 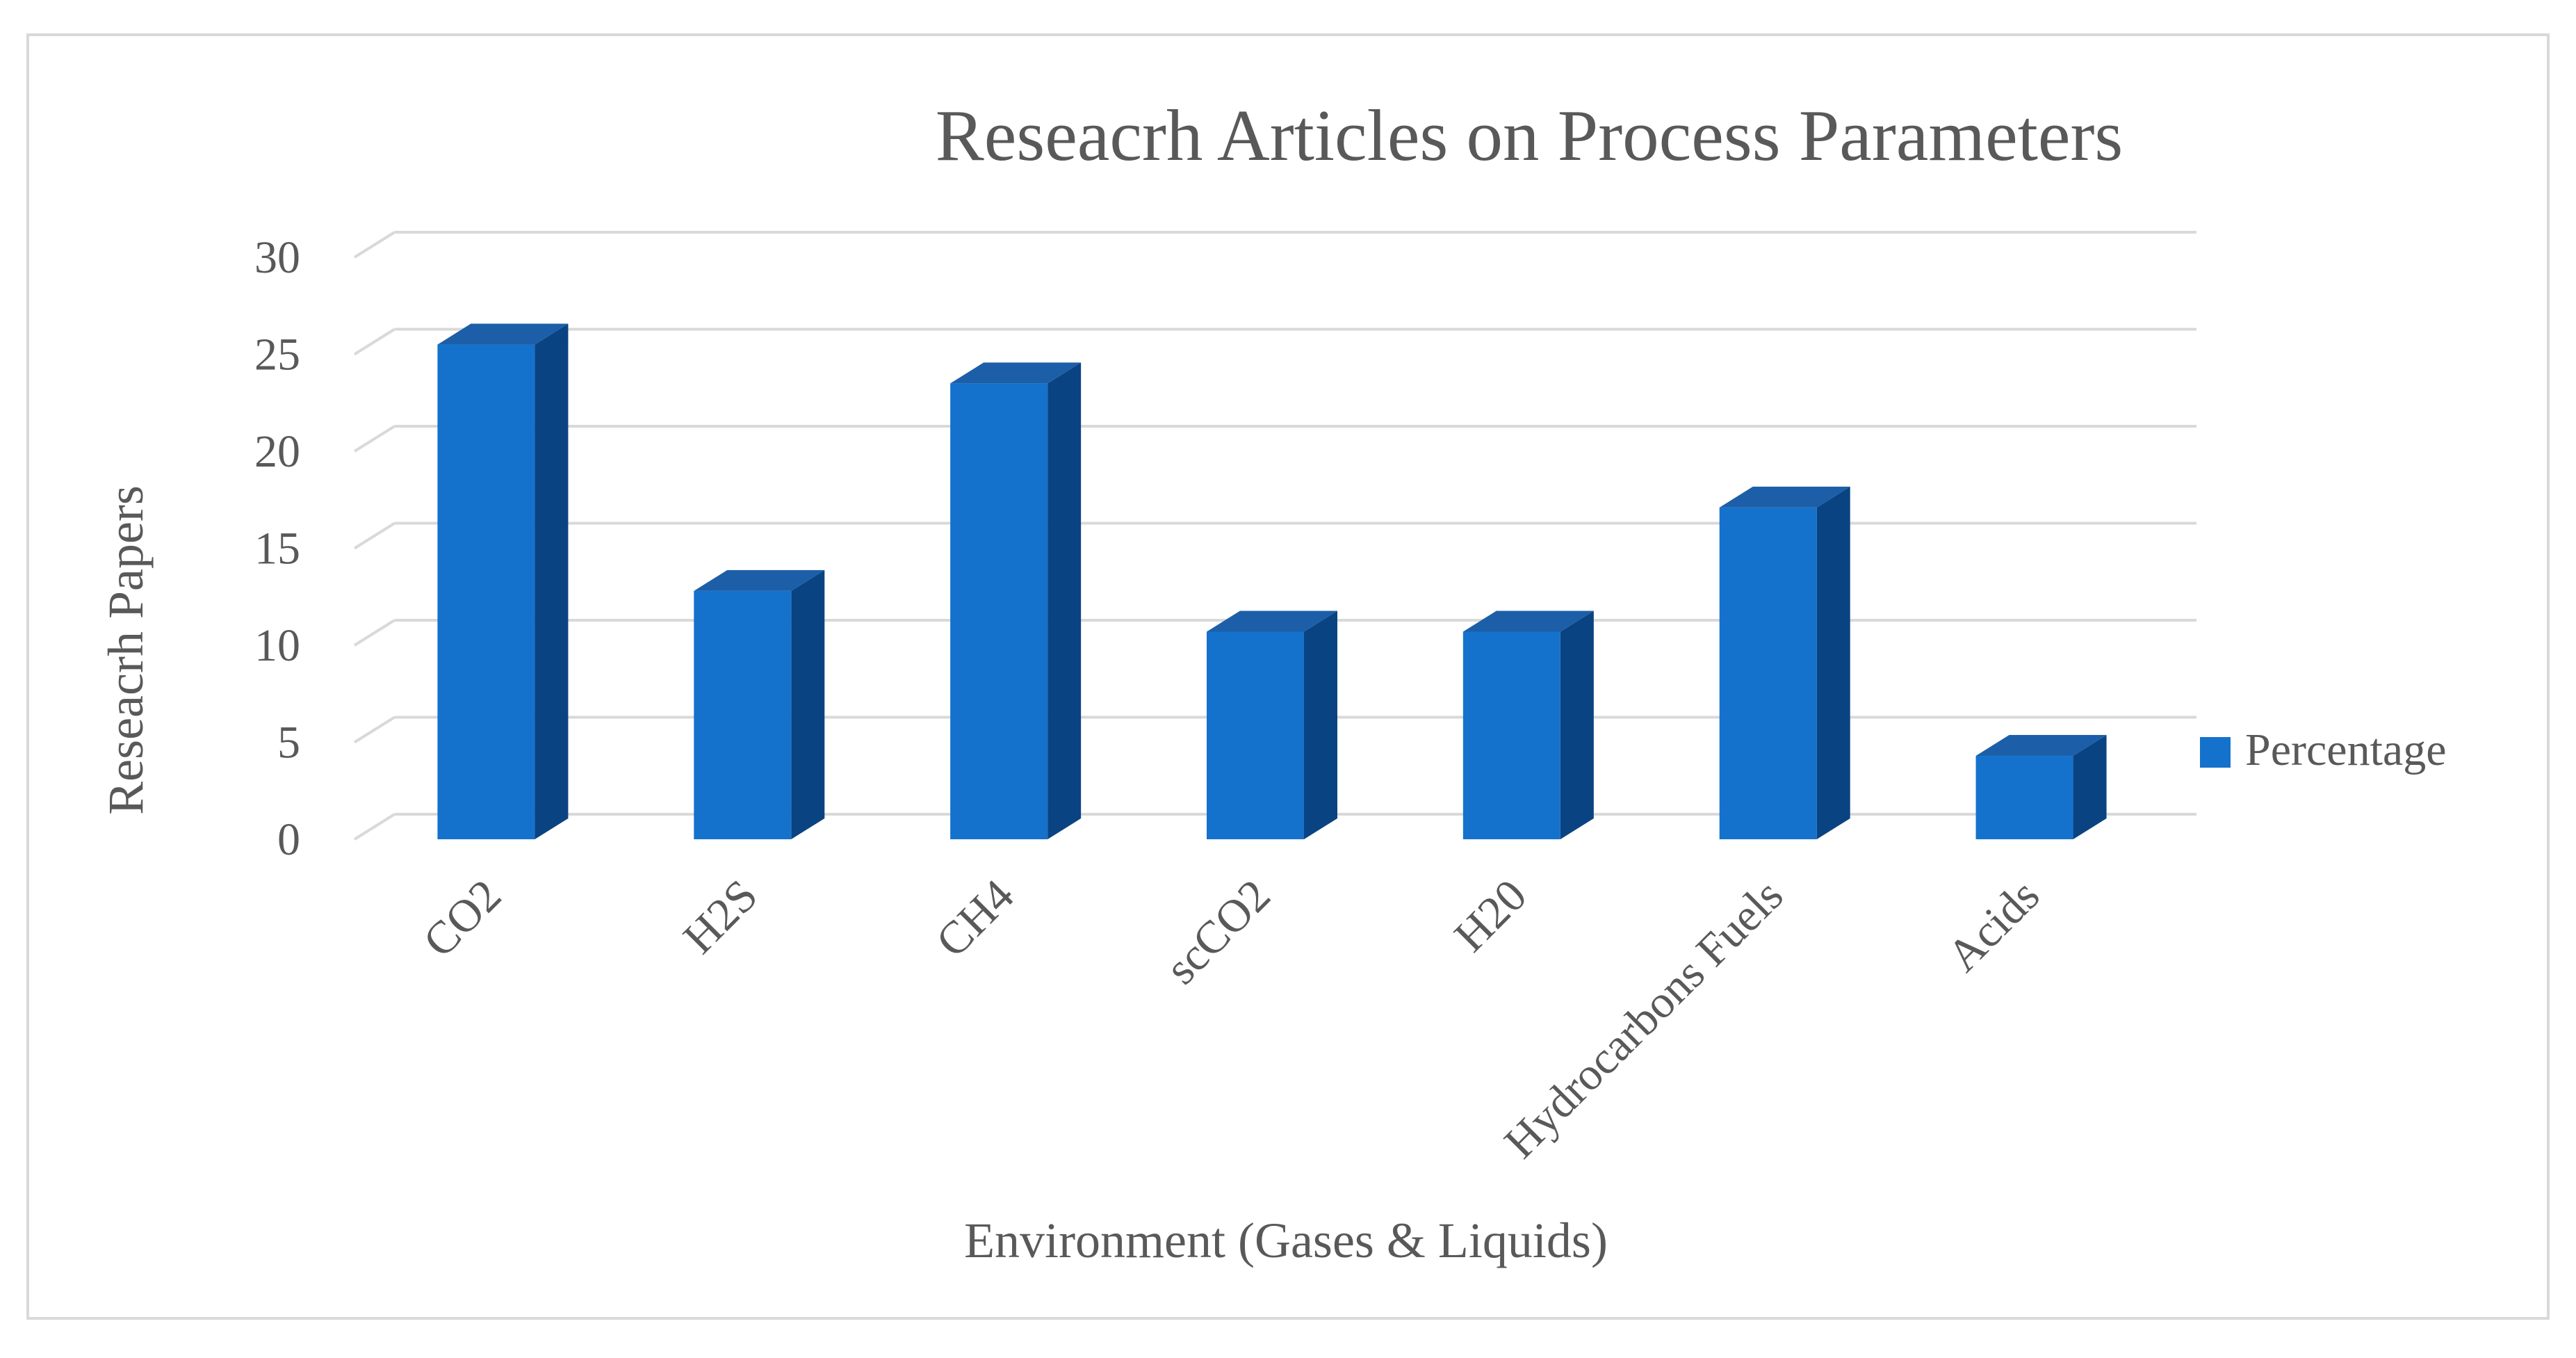 What do you see at coordinates (720, 917) in the screenshot?
I see `x-tick-label: H2S` at bounding box center [720, 917].